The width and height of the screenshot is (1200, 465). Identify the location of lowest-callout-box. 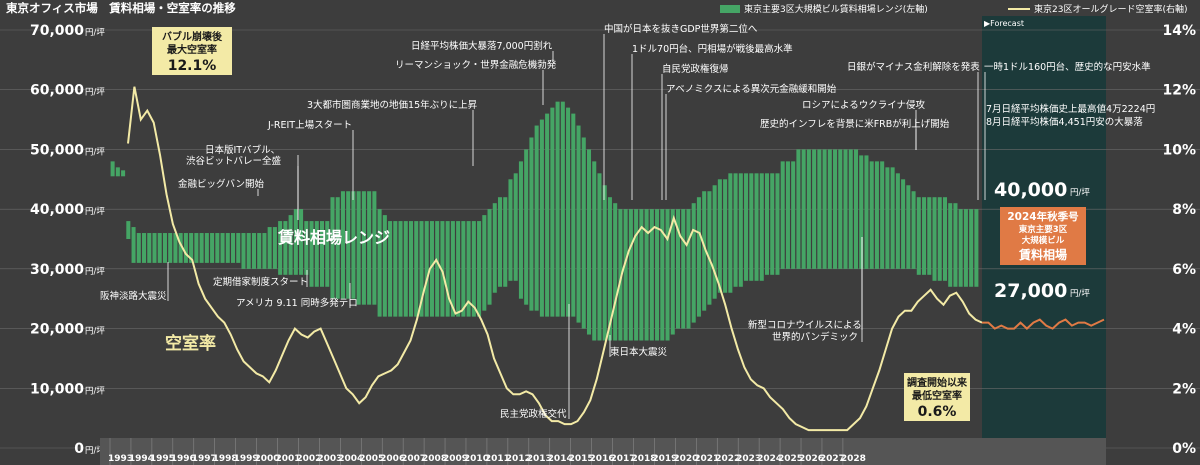
(937, 397).